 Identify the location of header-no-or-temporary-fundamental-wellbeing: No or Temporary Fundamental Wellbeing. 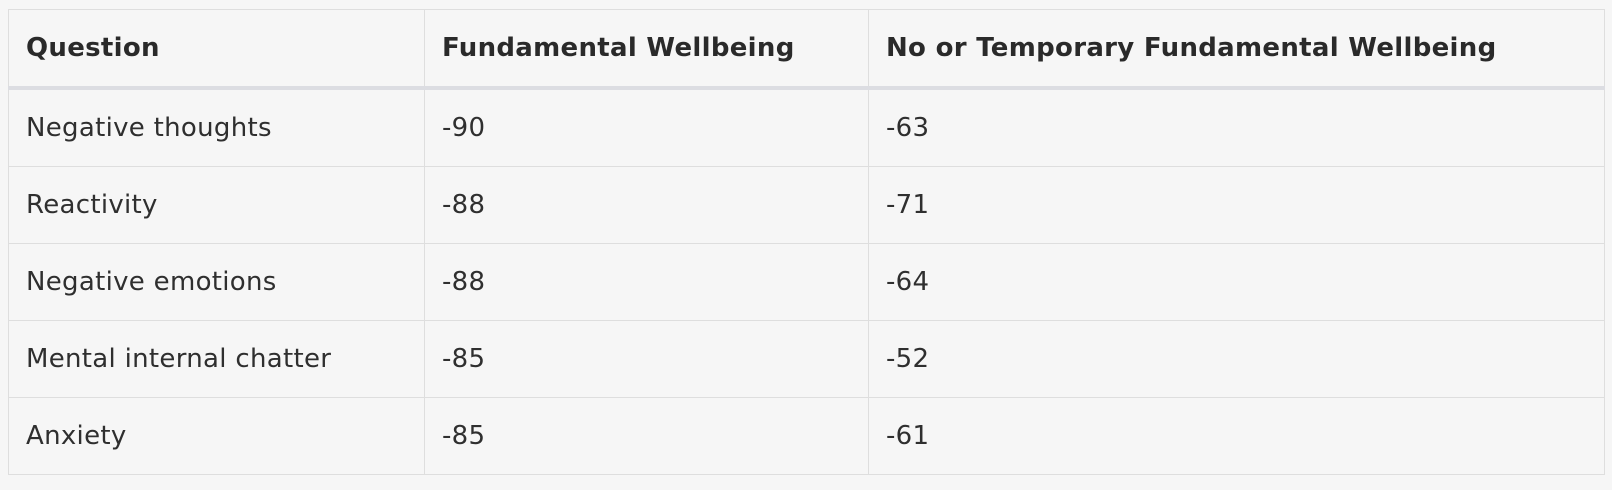
(1236, 49).